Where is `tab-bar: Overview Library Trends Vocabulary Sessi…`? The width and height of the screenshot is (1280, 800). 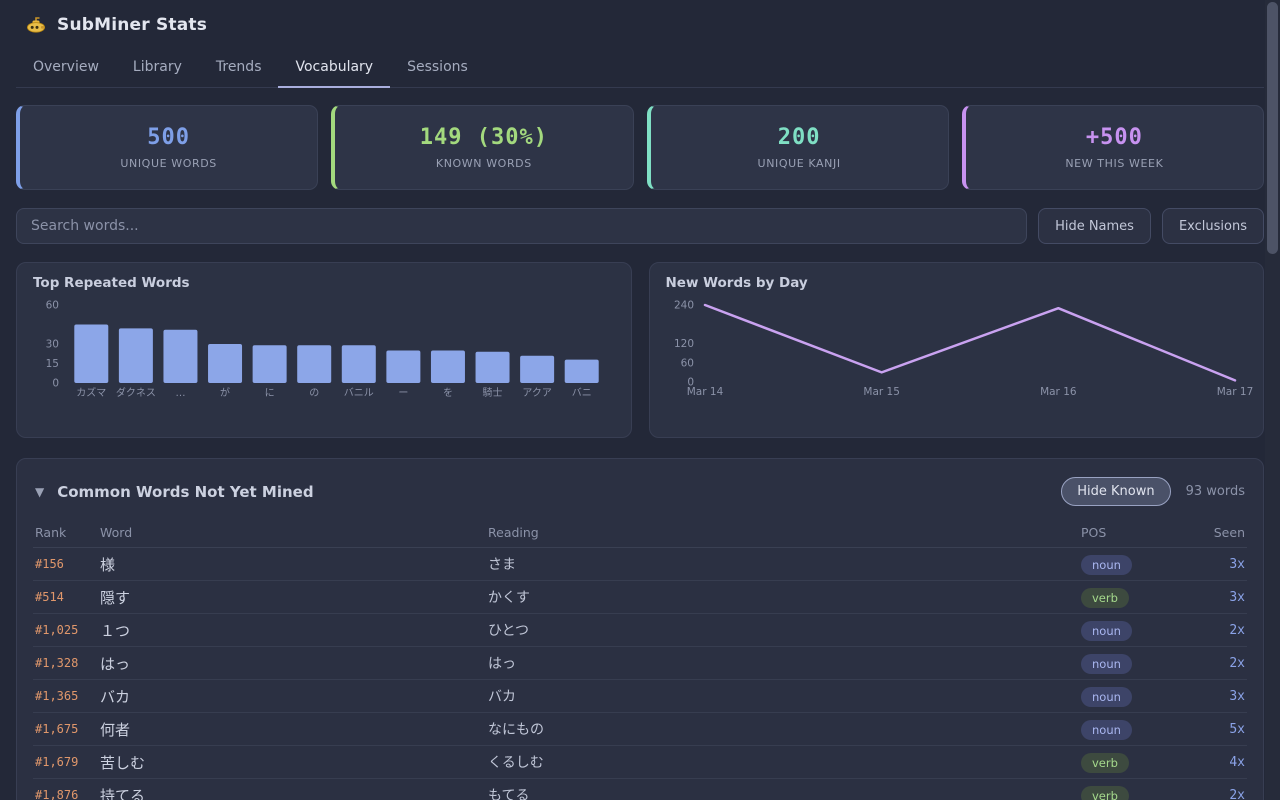 tab-bar: Overview Library Trends Vocabulary Sessi… is located at coordinates (640, 68).